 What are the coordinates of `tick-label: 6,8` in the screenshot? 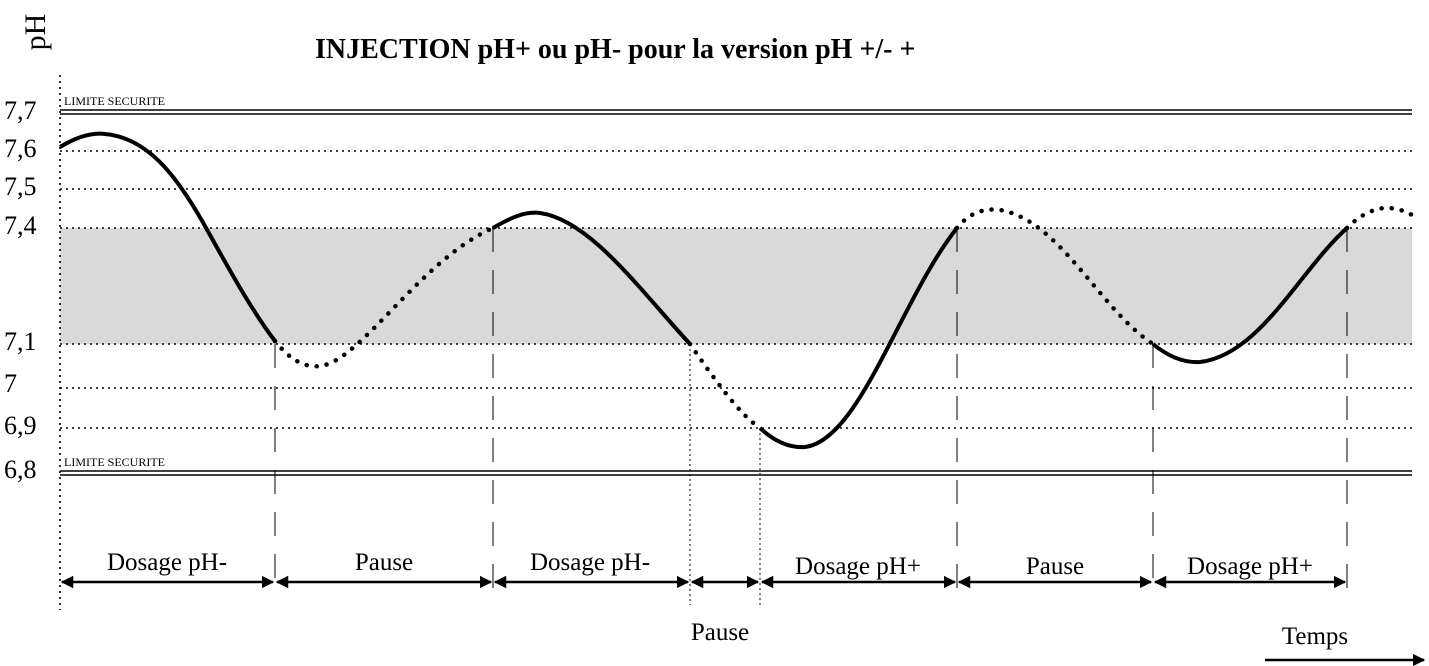 It's located at (20, 469).